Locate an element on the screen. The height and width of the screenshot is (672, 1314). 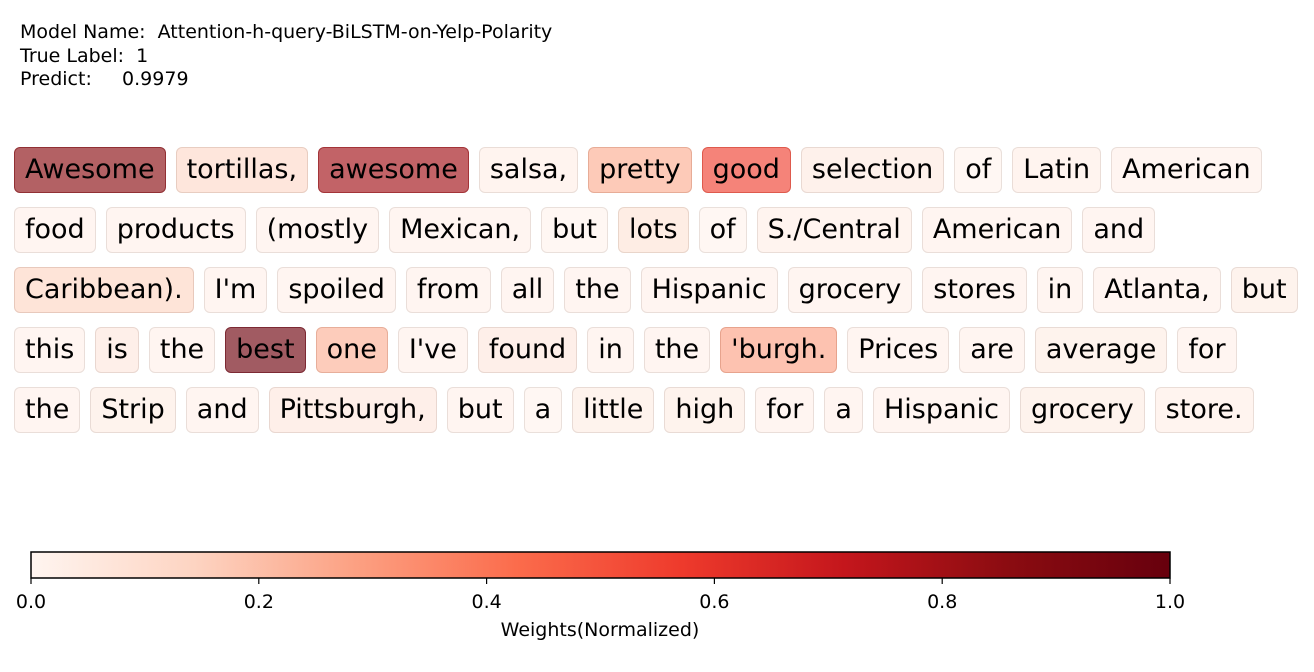
token: Latin is located at coordinates (1057, 170).